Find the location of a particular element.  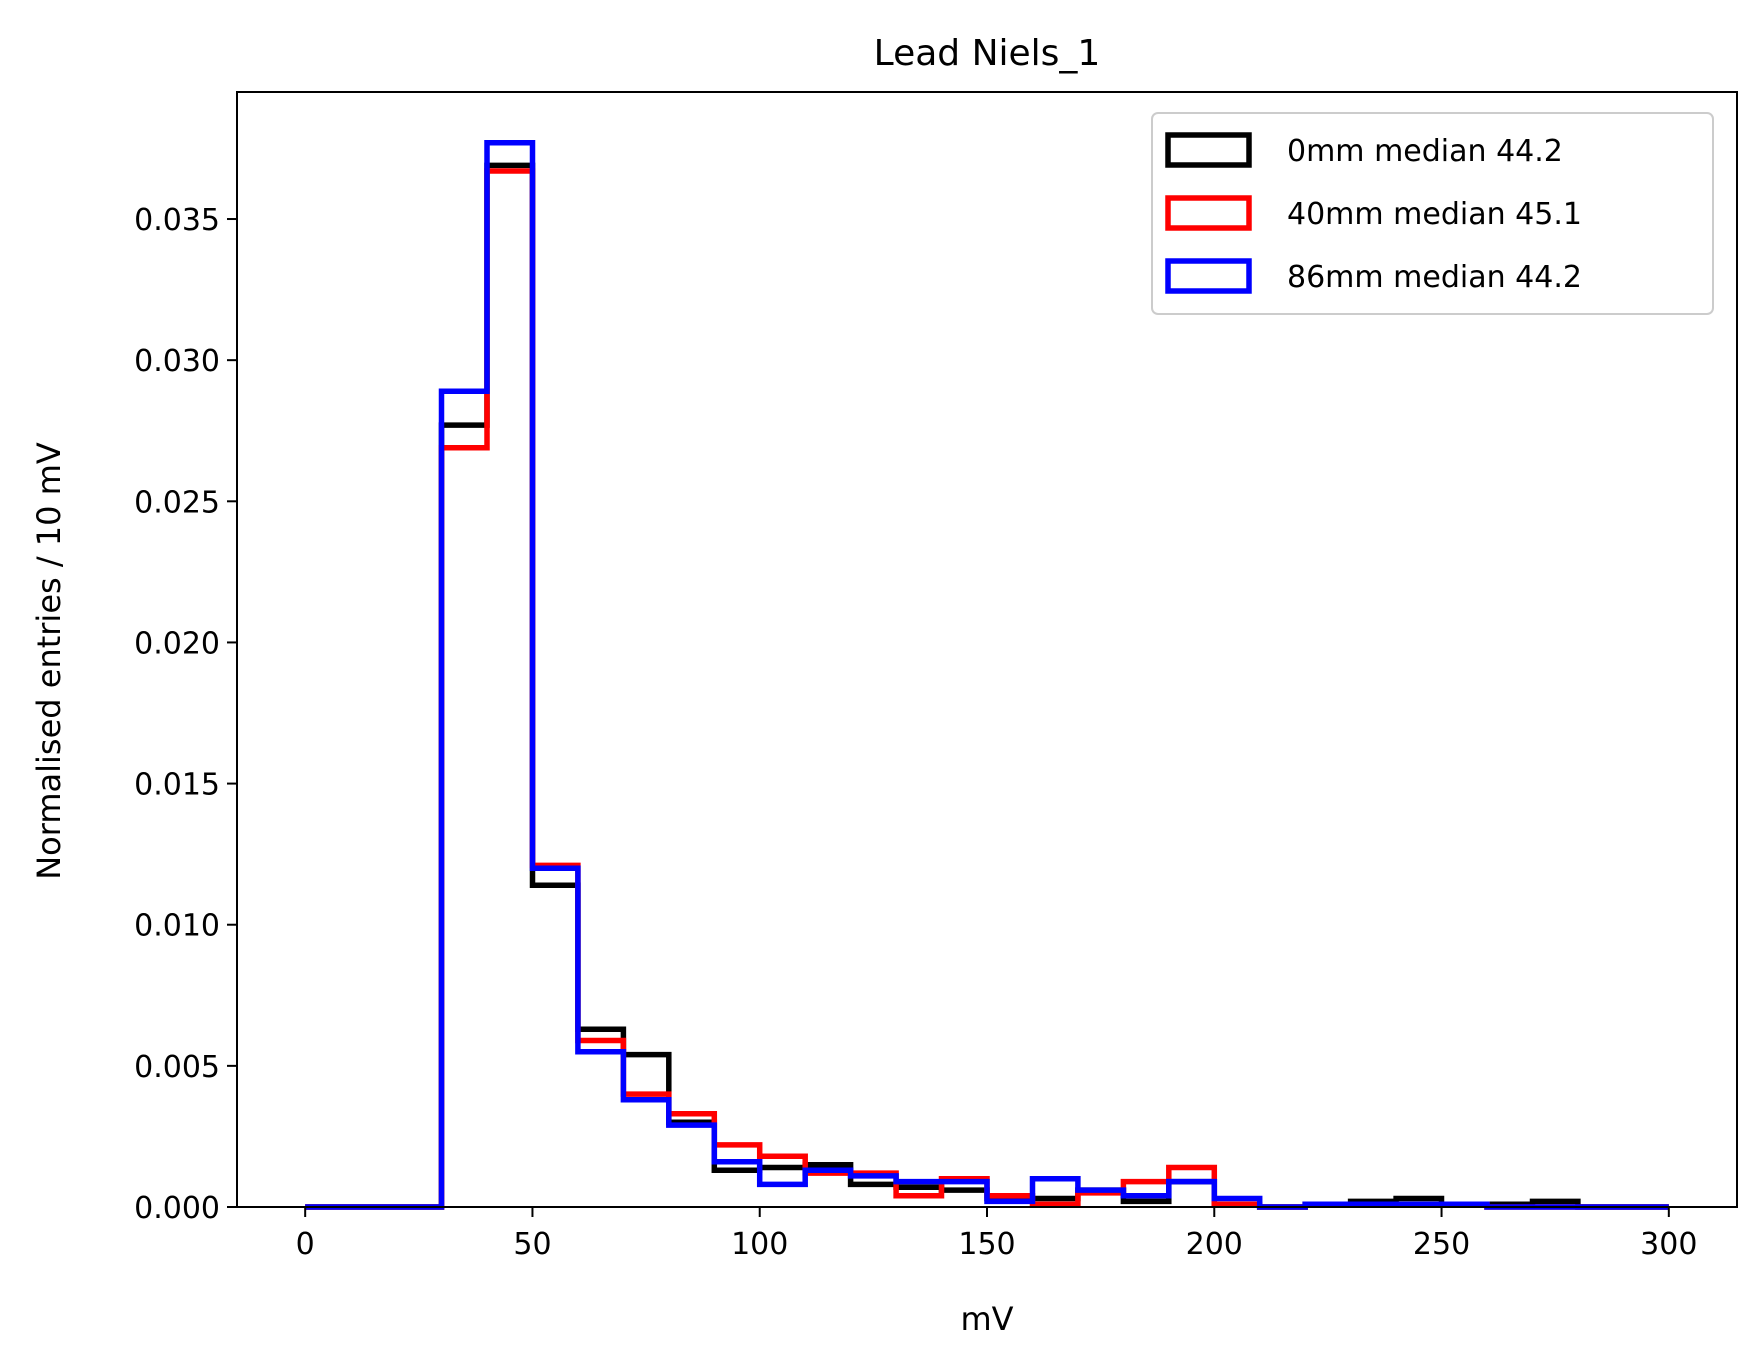

x-tick-label: 200 is located at coordinates (1214, 1244).